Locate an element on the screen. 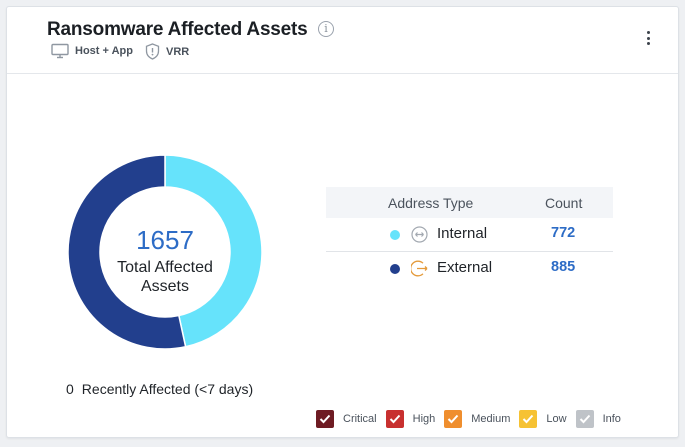  monitor-icon is located at coordinates (60, 51).